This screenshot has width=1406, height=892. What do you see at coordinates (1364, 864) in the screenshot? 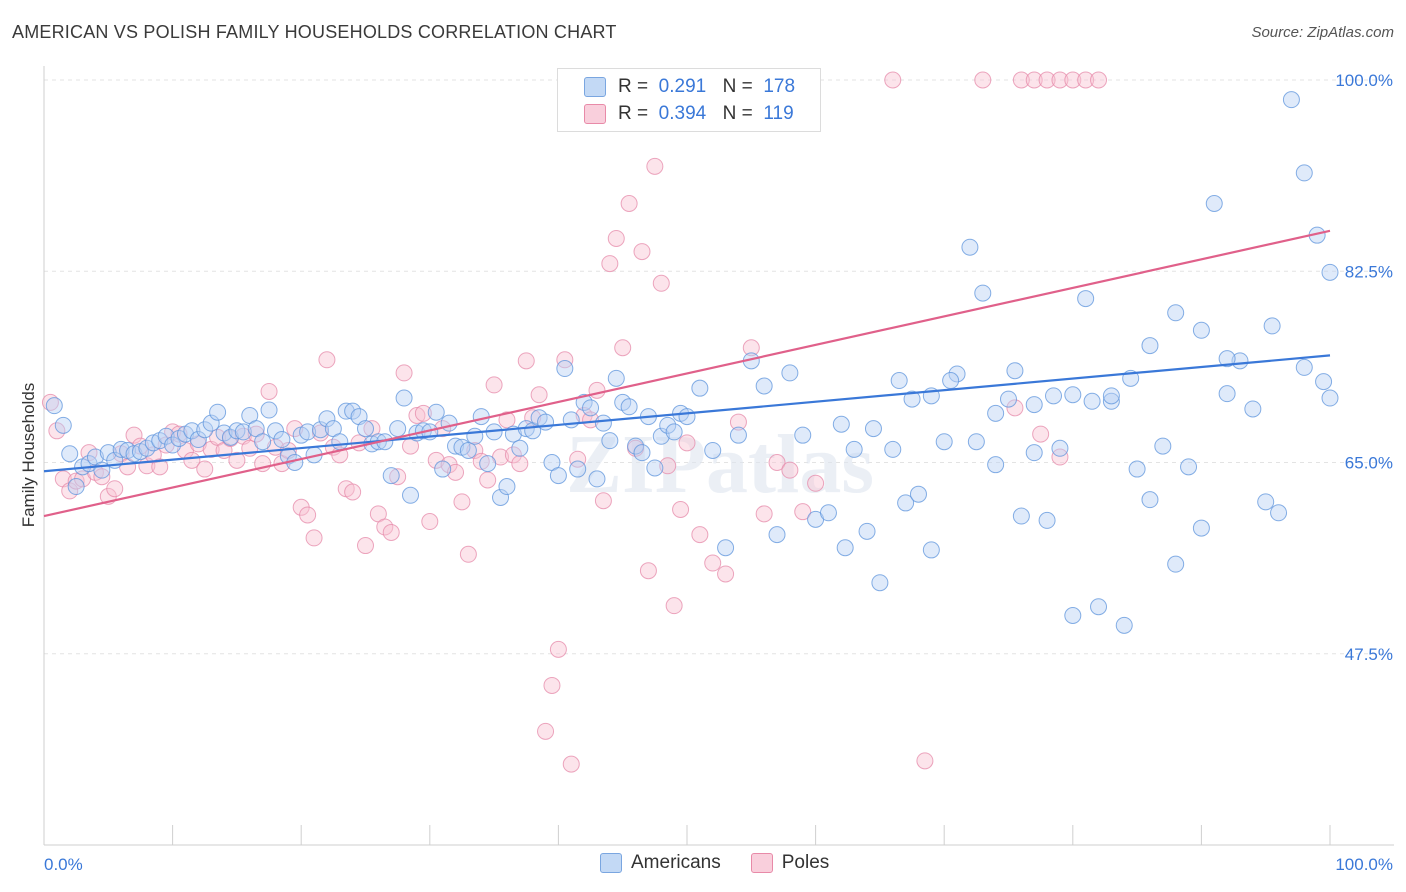
I see `x-tick-label: 100.0%` at bounding box center [1364, 864].